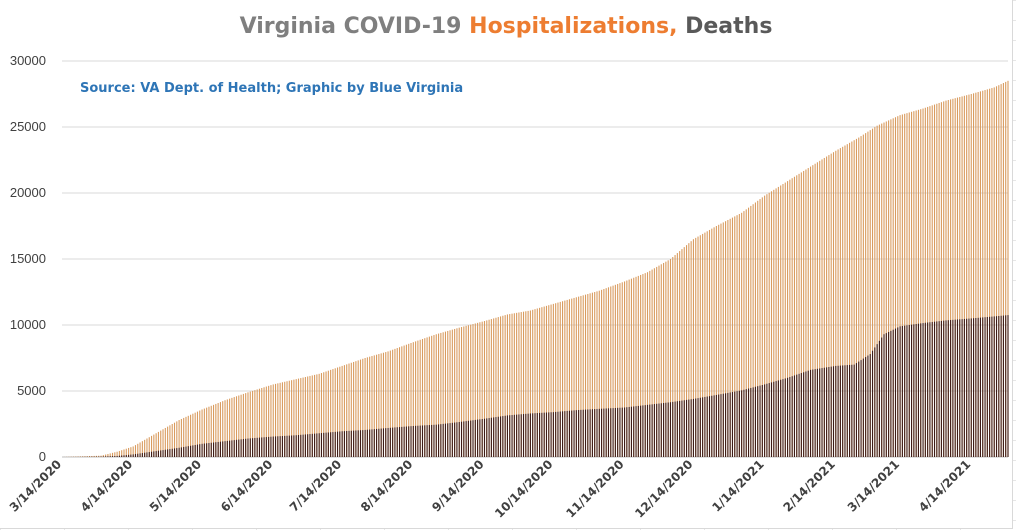 The image size is (1016, 530). What do you see at coordinates (523, 488) in the screenshot?
I see `x-tick-label-7: 10/14/2020` at bounding box center [523, 488].